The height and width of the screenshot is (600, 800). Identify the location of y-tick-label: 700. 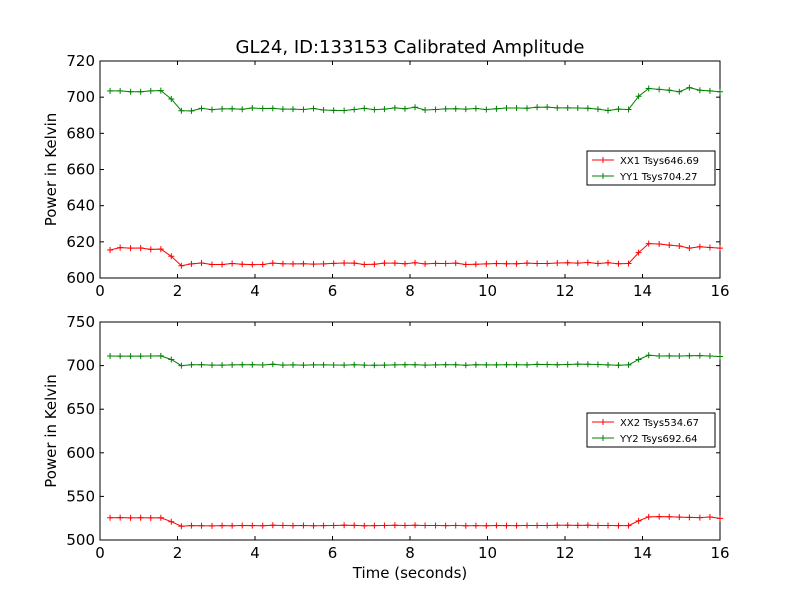
(80, 97).